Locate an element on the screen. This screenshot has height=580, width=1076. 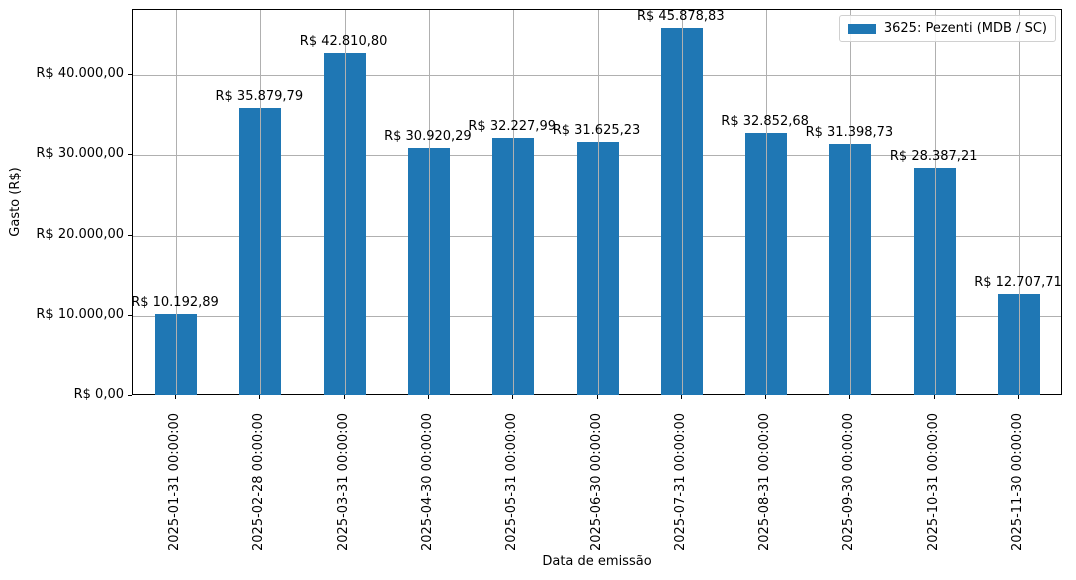
x-tick-label: 2025-07-31 00:00:00 is located at coordinates (680, 481).